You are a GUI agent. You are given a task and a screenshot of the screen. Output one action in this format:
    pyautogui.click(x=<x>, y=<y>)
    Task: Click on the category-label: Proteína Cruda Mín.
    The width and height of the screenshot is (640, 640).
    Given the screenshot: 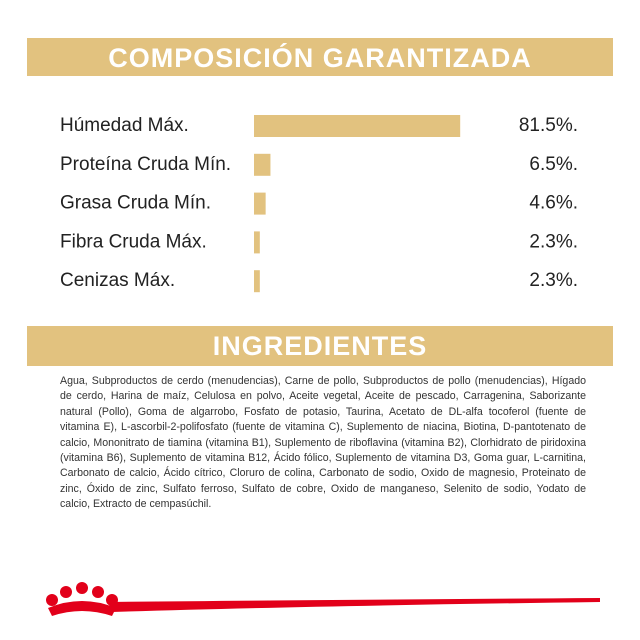 What is the action you would take?
    pyautogui.click(x=145, y=164)
    